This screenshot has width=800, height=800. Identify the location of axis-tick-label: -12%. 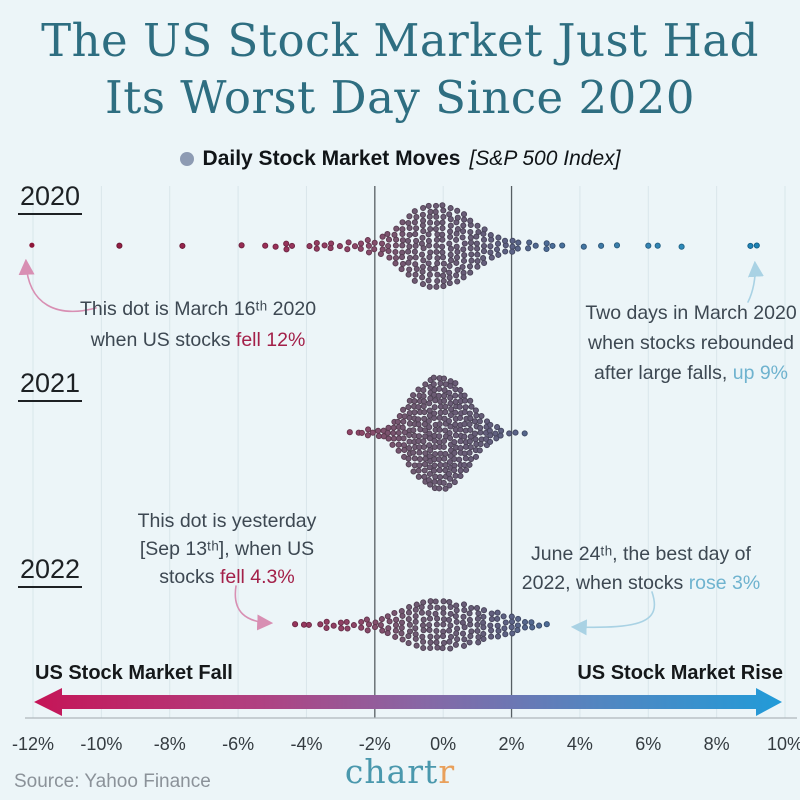
(33, 744).